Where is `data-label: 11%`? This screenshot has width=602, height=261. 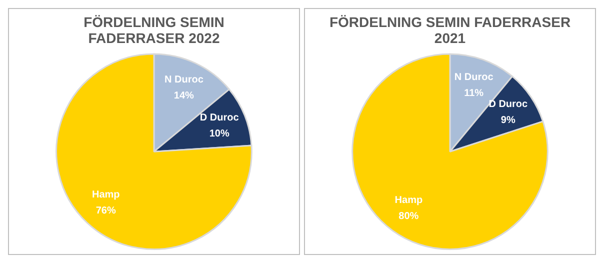 data-label: 11% is located at coordinates (474, 94).